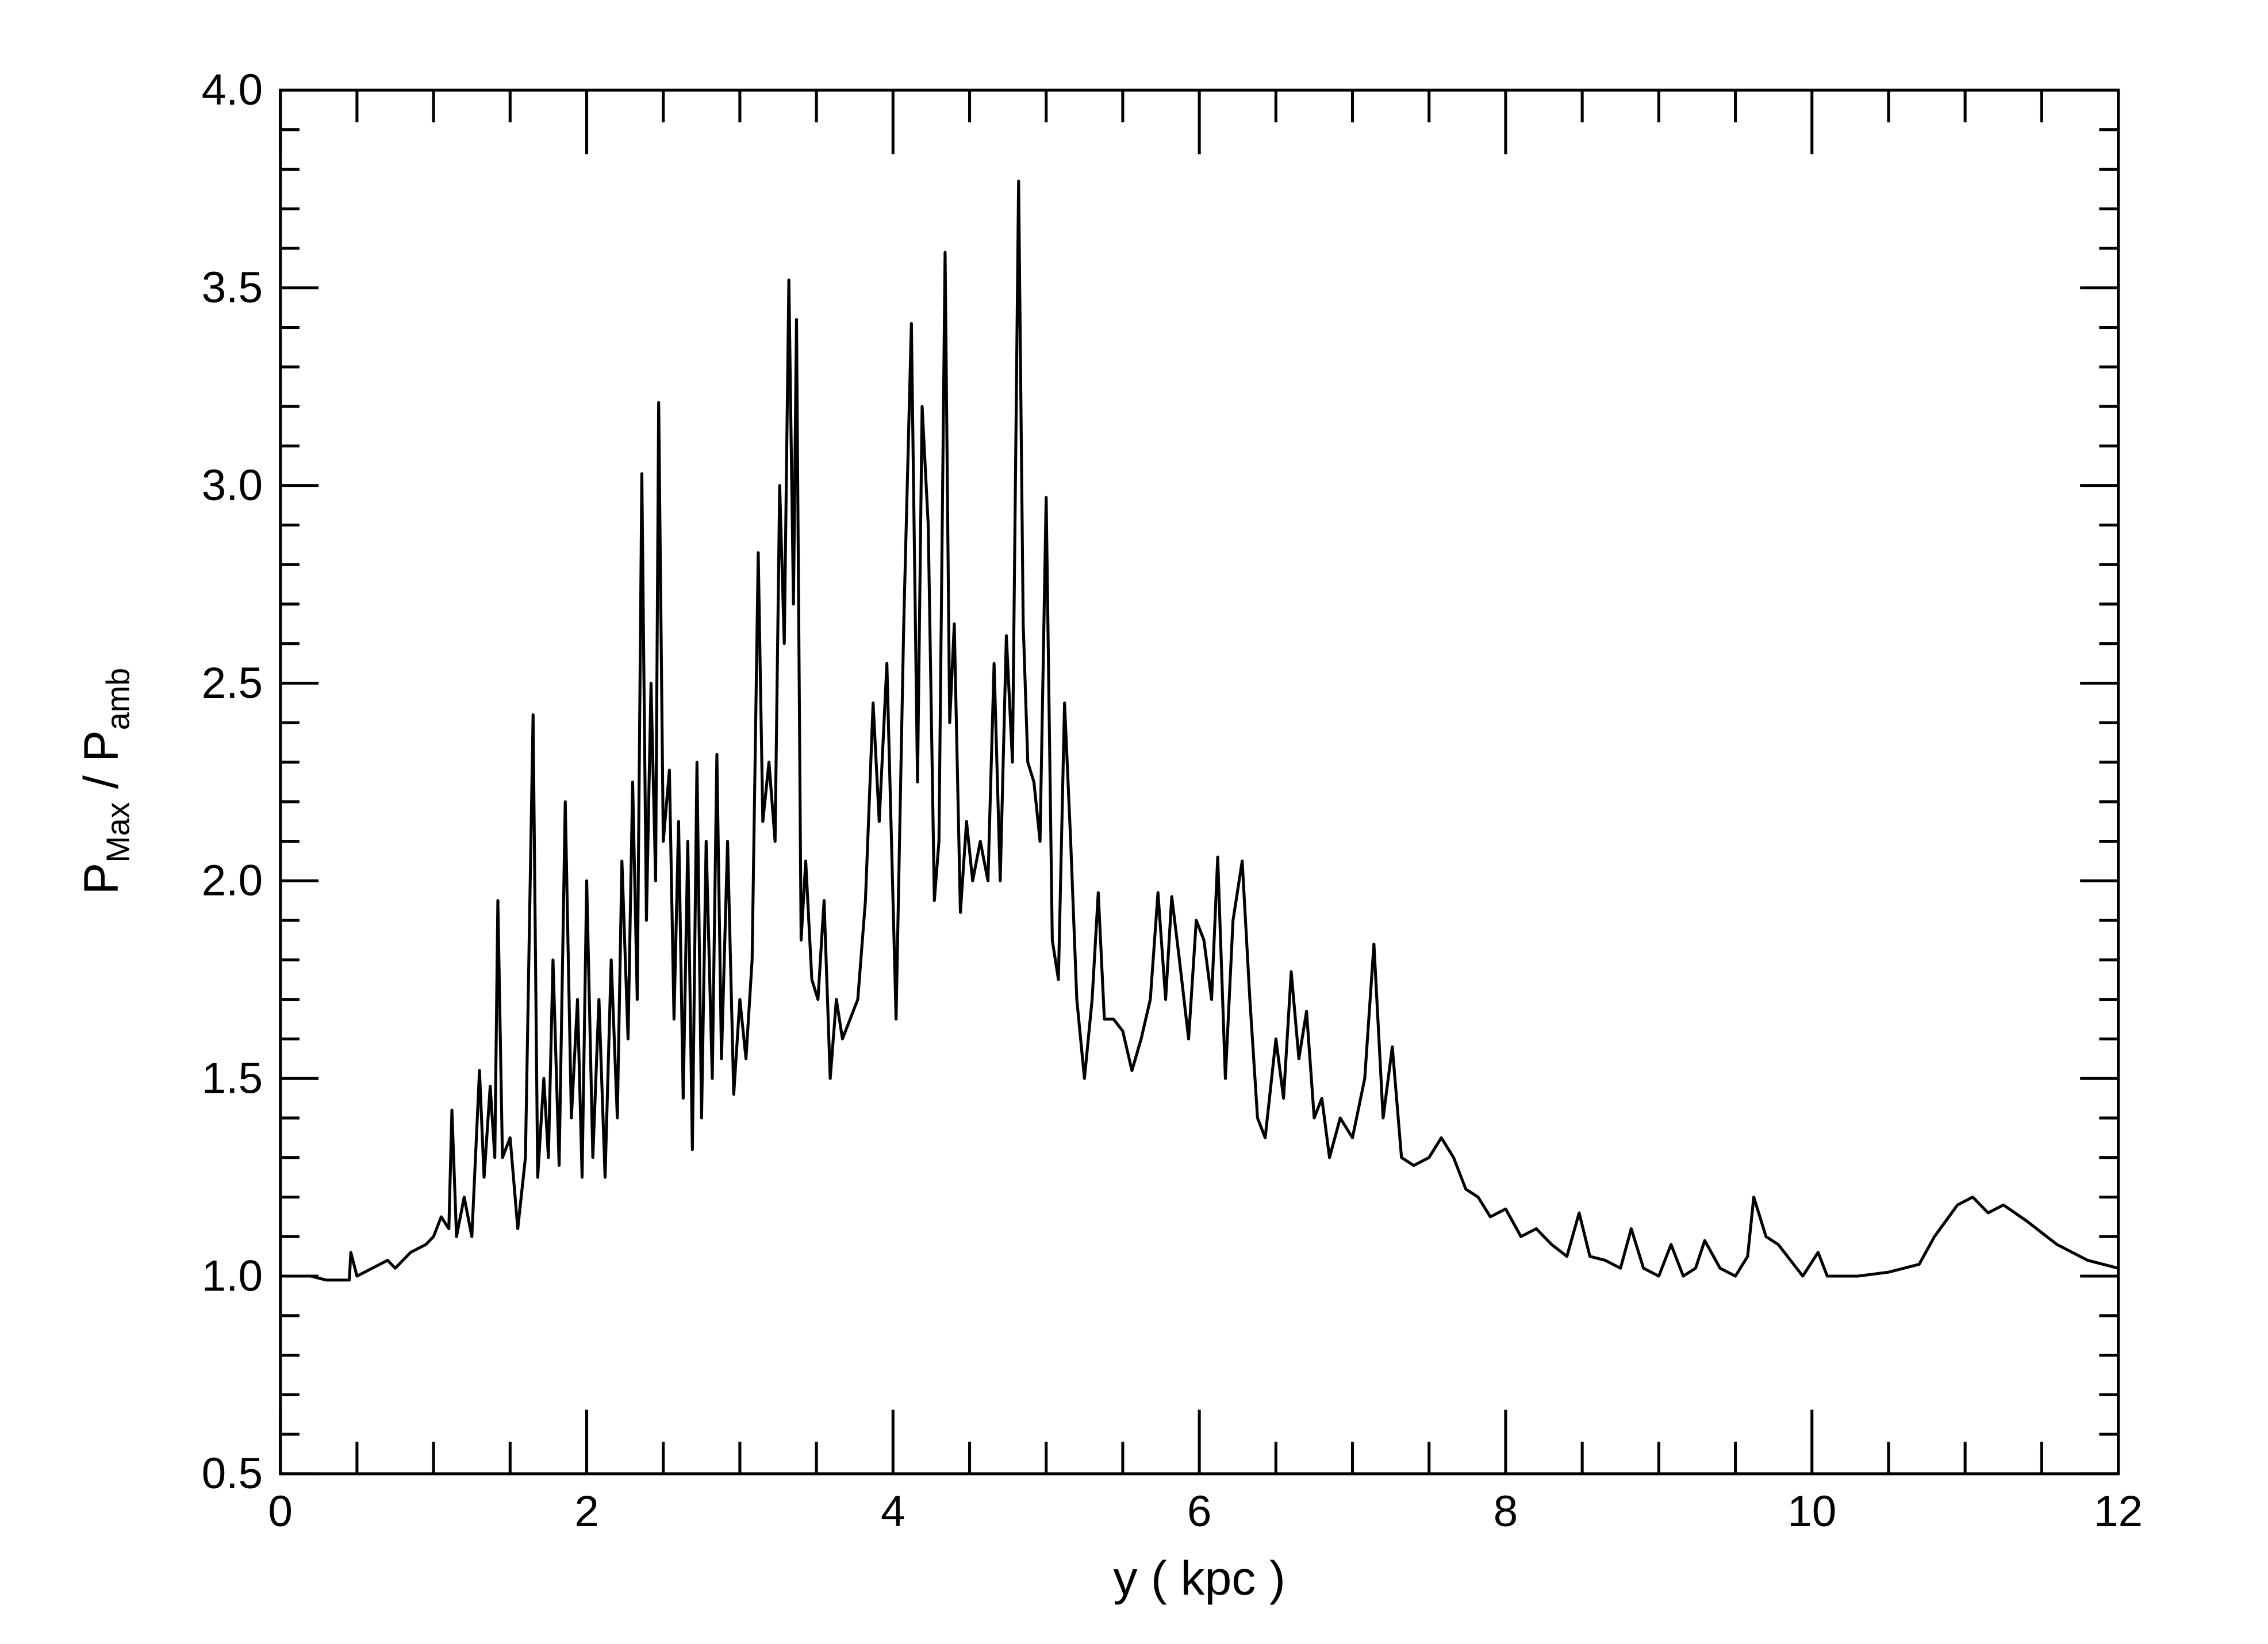 This screenshot has width=2268, height=1644. I want to click on x-tick-label: 10, so click(1811, 1511).